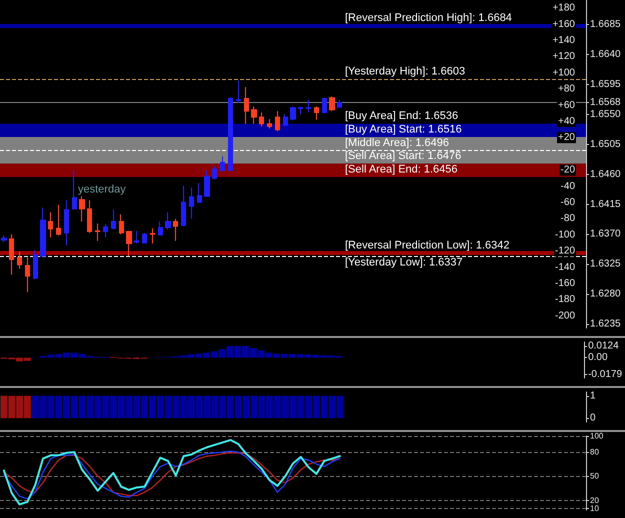  I want to click on y-tick-label: -0.0179, so click(605, 374).